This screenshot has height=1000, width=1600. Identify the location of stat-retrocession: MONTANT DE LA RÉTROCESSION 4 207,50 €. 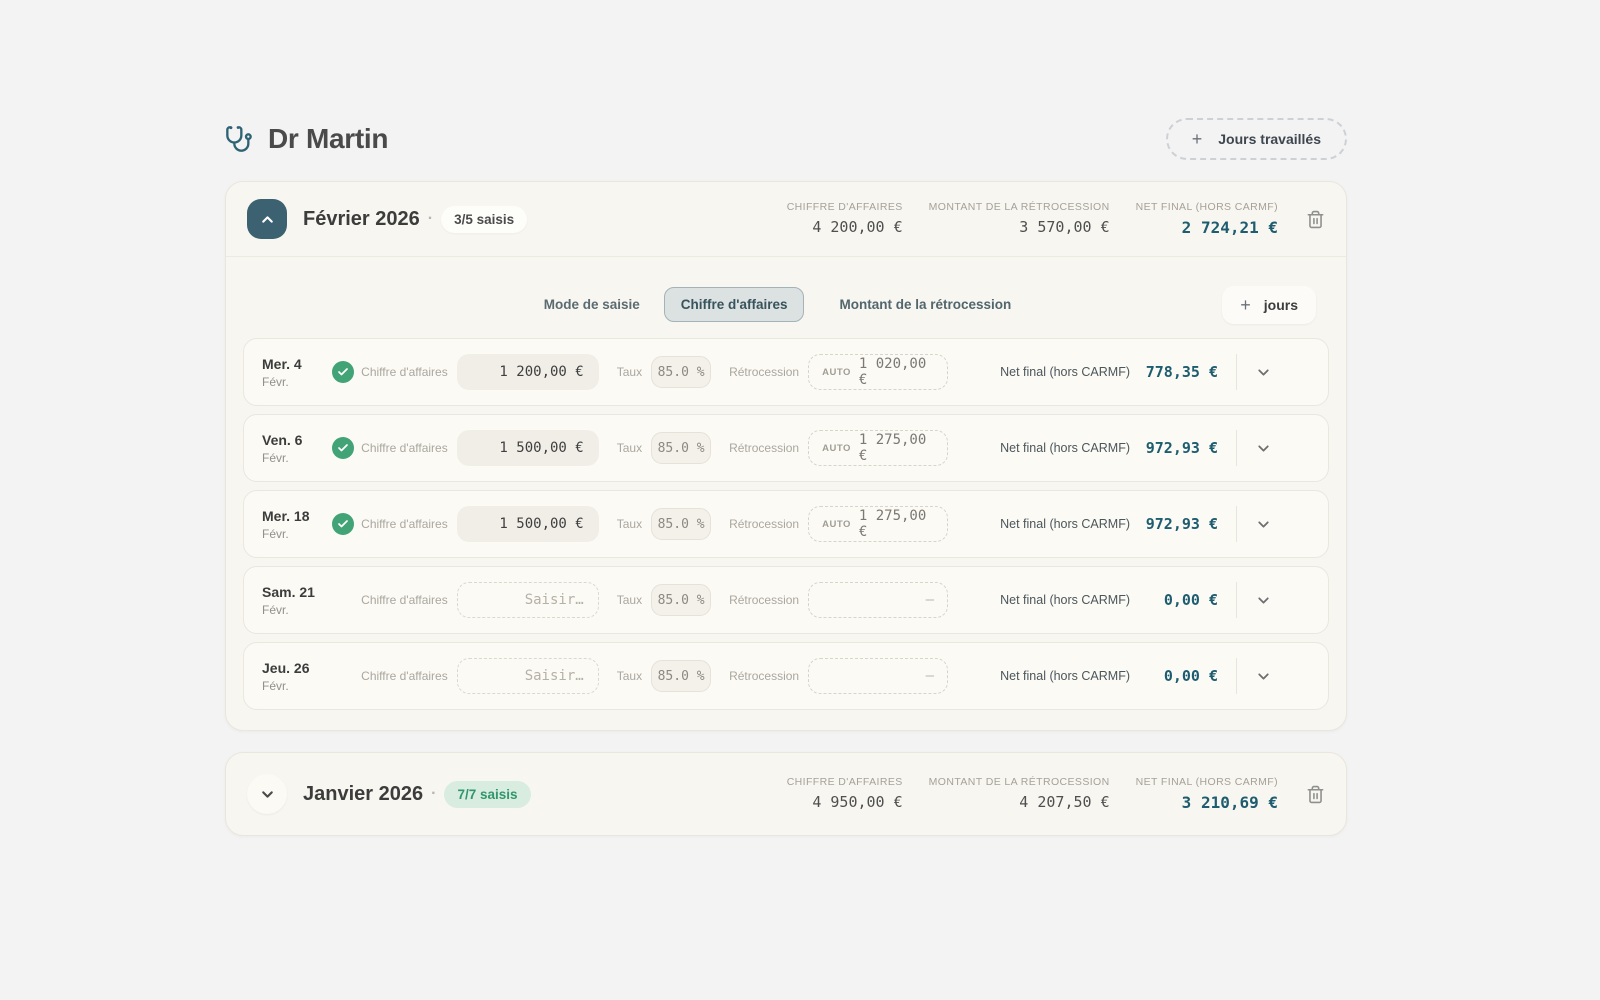
(1019, 794).